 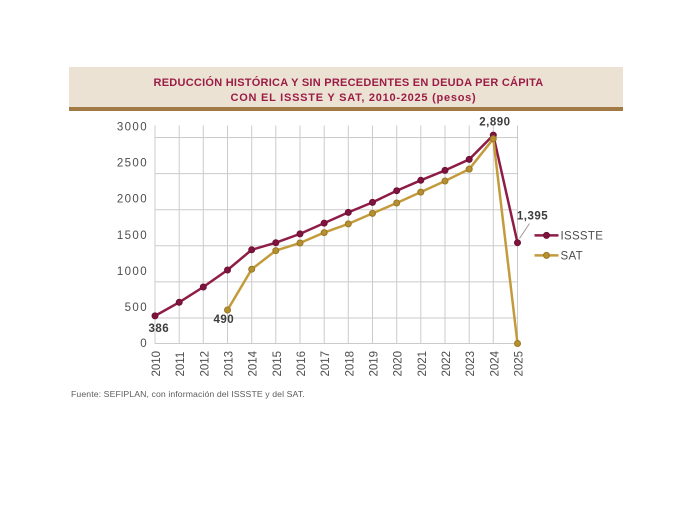 I want to click on svg-text: 2020, so click(x=399, y=364).